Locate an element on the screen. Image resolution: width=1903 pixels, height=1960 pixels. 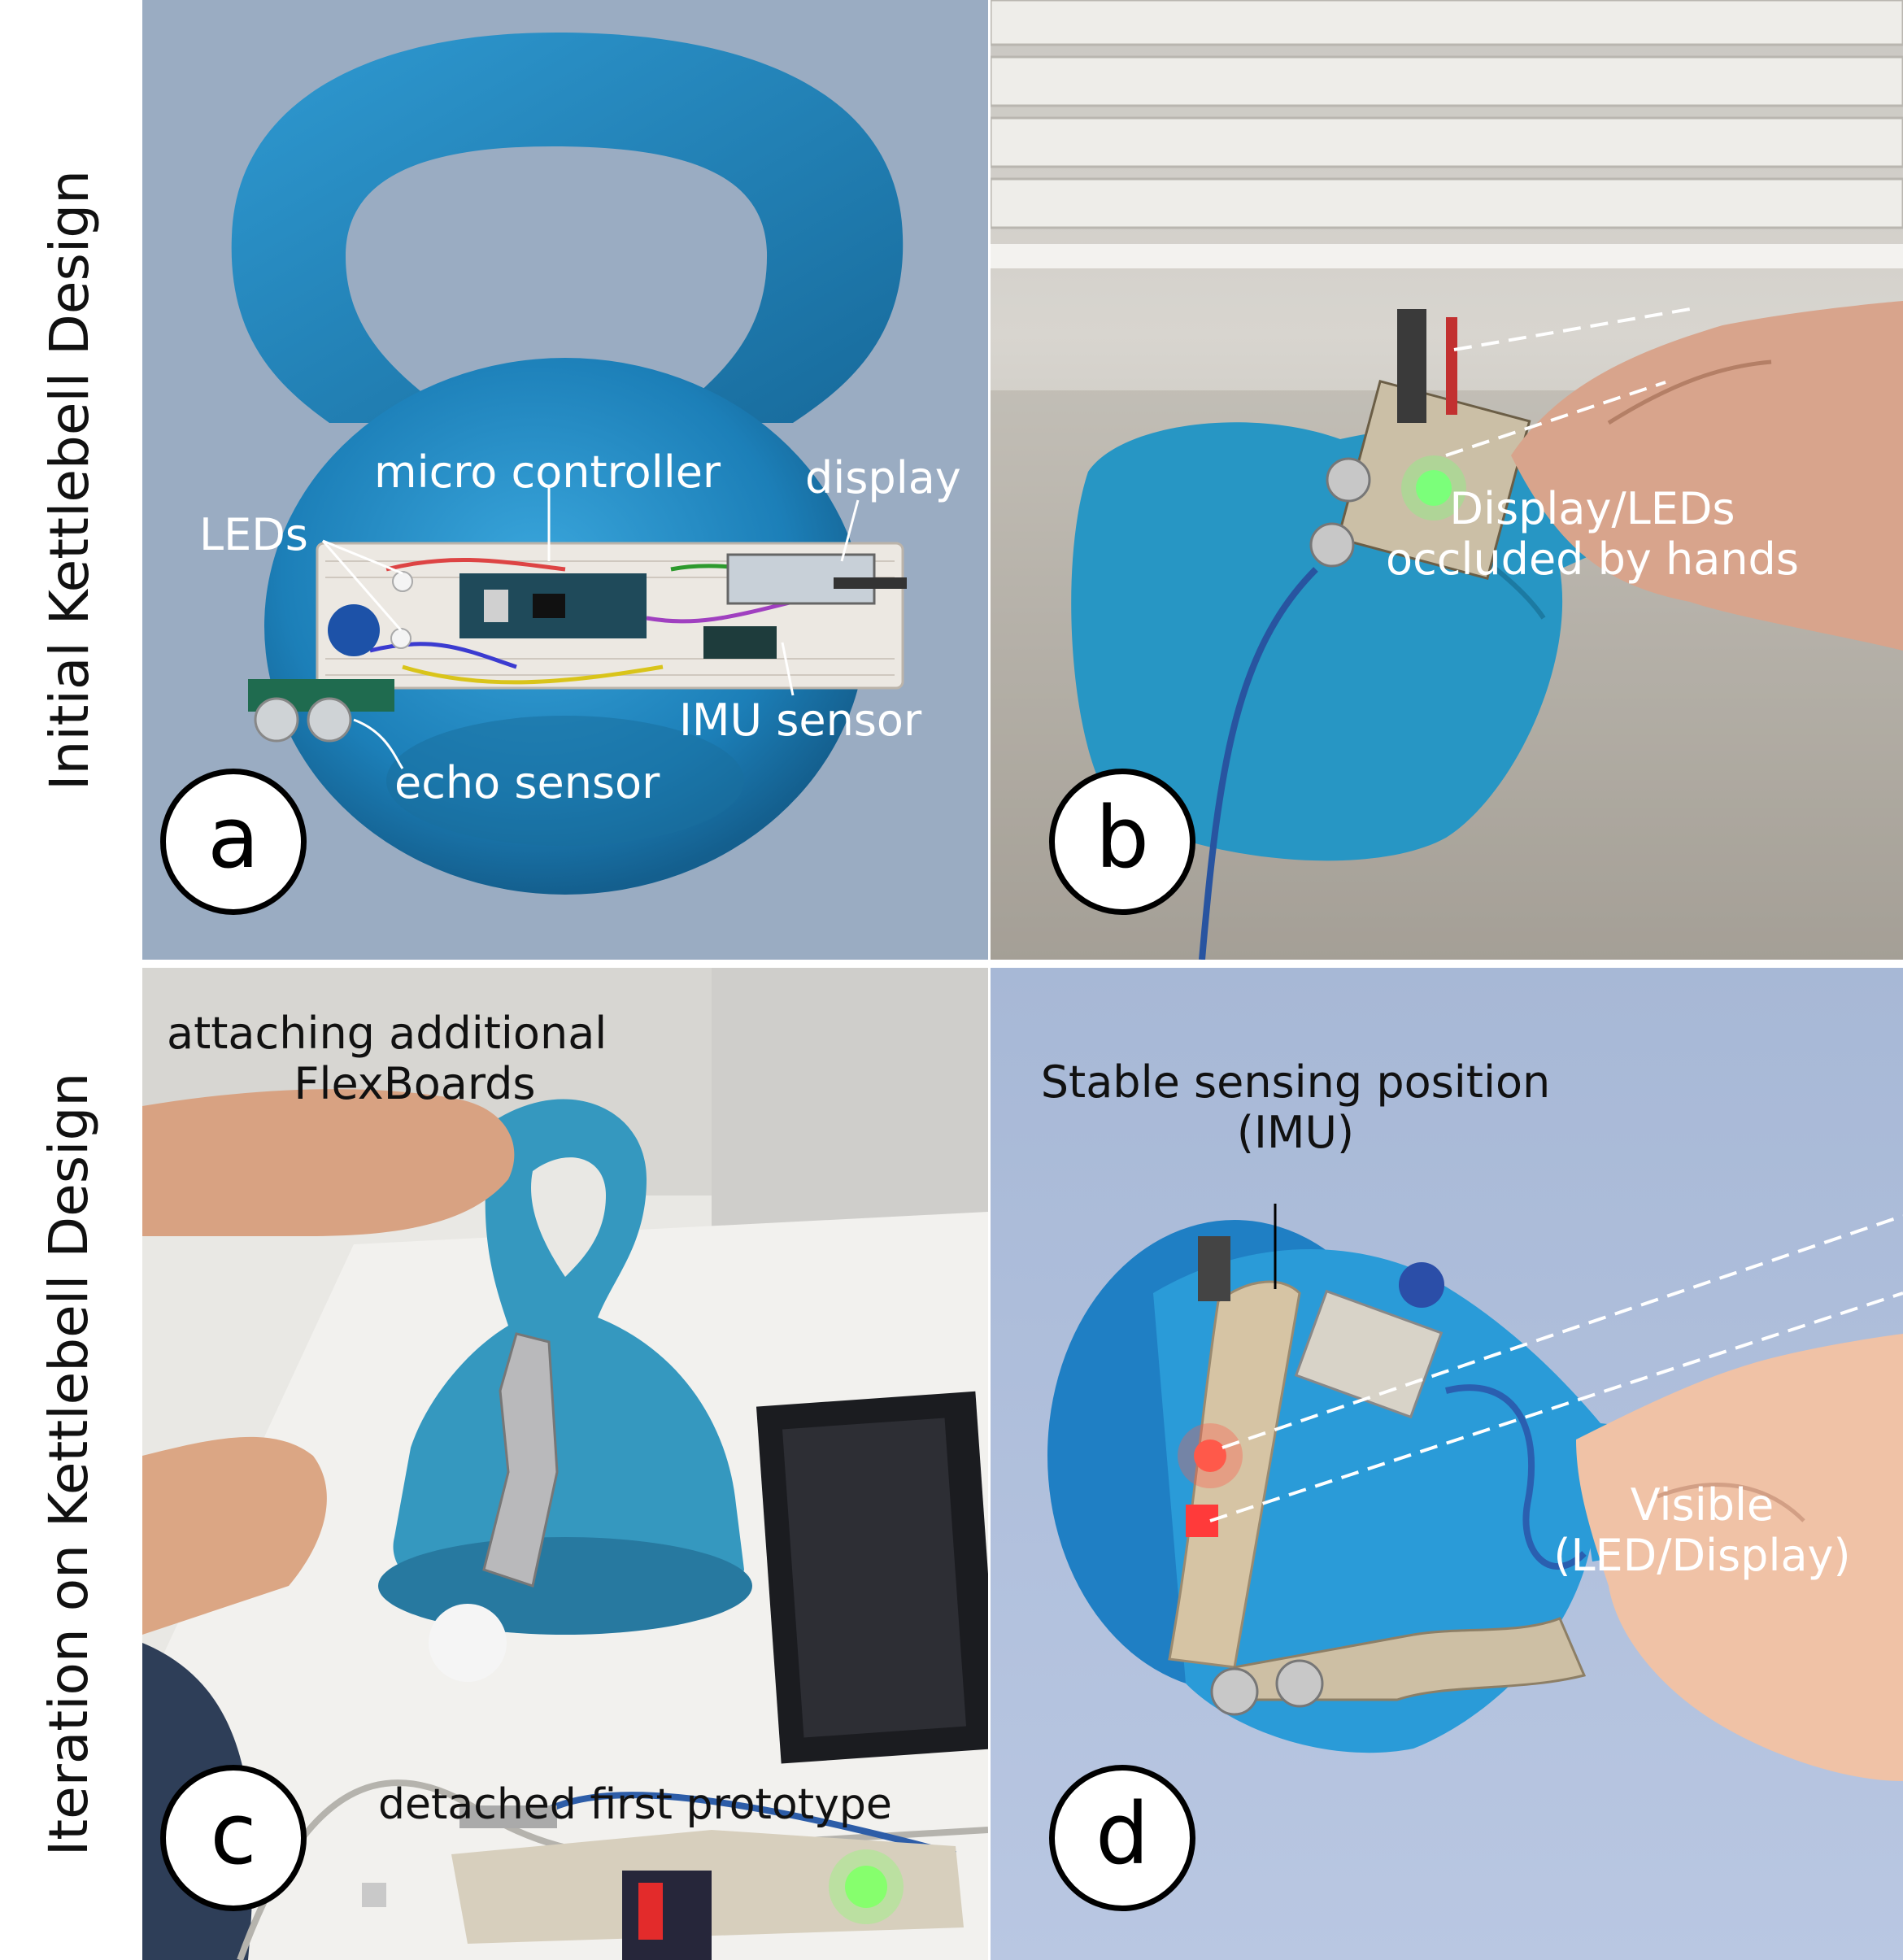
caption-attaching: attaching additional FlexBoards is located at coordinates (387, 1059).